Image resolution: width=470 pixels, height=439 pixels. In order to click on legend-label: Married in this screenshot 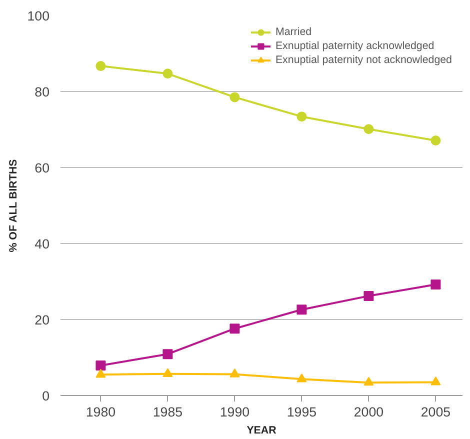, I will do `click(293, 32)`.